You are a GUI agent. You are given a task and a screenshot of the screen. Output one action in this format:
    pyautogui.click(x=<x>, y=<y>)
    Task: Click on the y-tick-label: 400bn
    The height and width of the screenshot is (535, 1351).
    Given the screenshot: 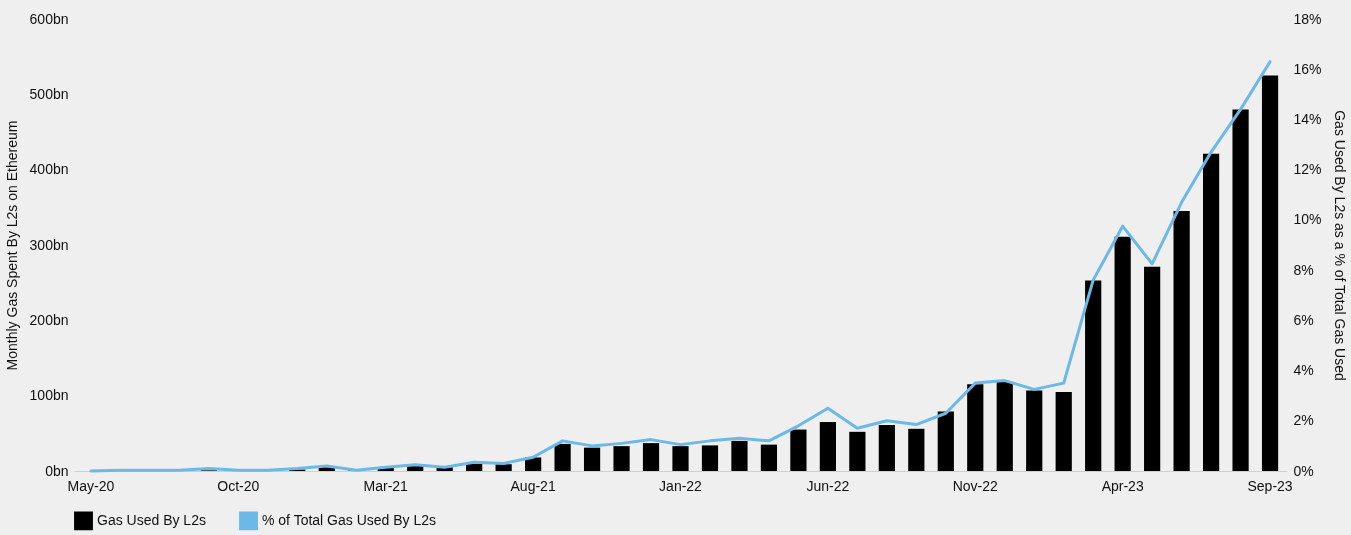 What is the action you would take?
    pyautogui.click(x=49, y=169)
    